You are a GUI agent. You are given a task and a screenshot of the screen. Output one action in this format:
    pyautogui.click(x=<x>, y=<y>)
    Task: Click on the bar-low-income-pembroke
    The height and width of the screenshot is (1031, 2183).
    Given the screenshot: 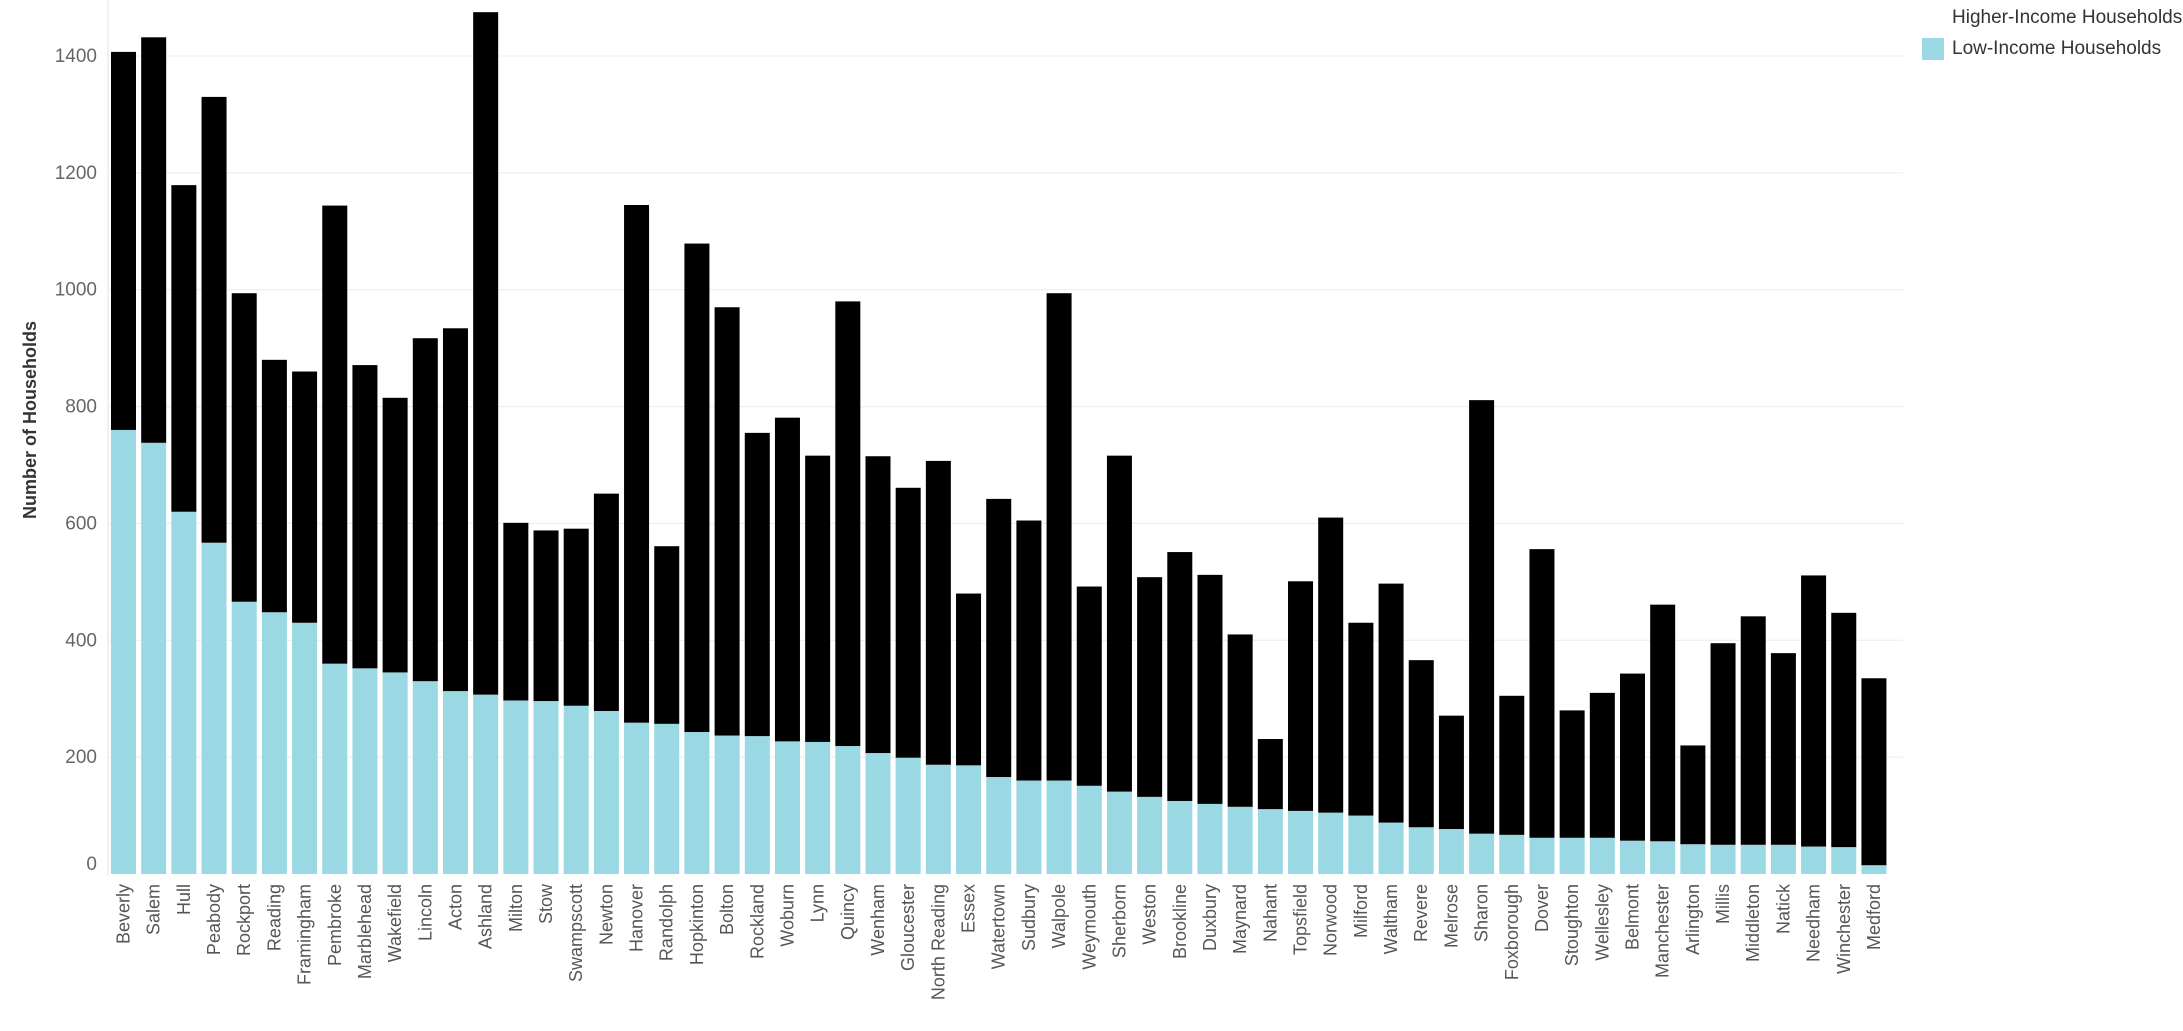 What is the action you would take?
    pyautogui.click(x=335, y=768)
    